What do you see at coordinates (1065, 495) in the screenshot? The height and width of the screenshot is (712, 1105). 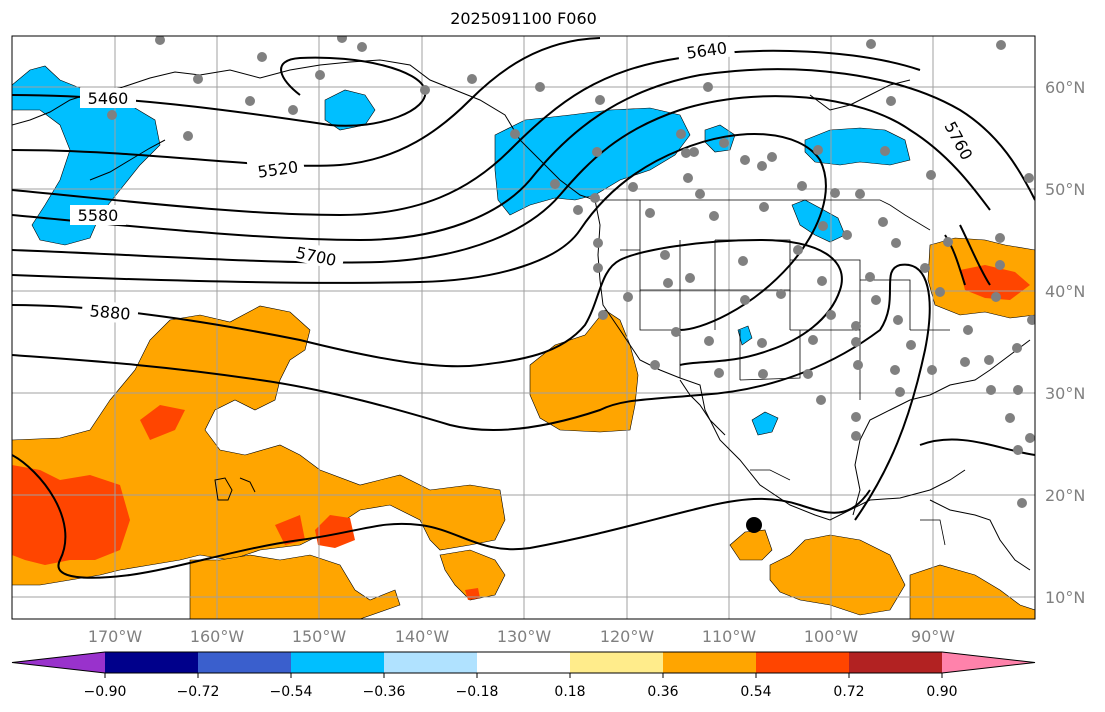 I see `latitude-label: 20°N` at bounding box center [1065, 495].